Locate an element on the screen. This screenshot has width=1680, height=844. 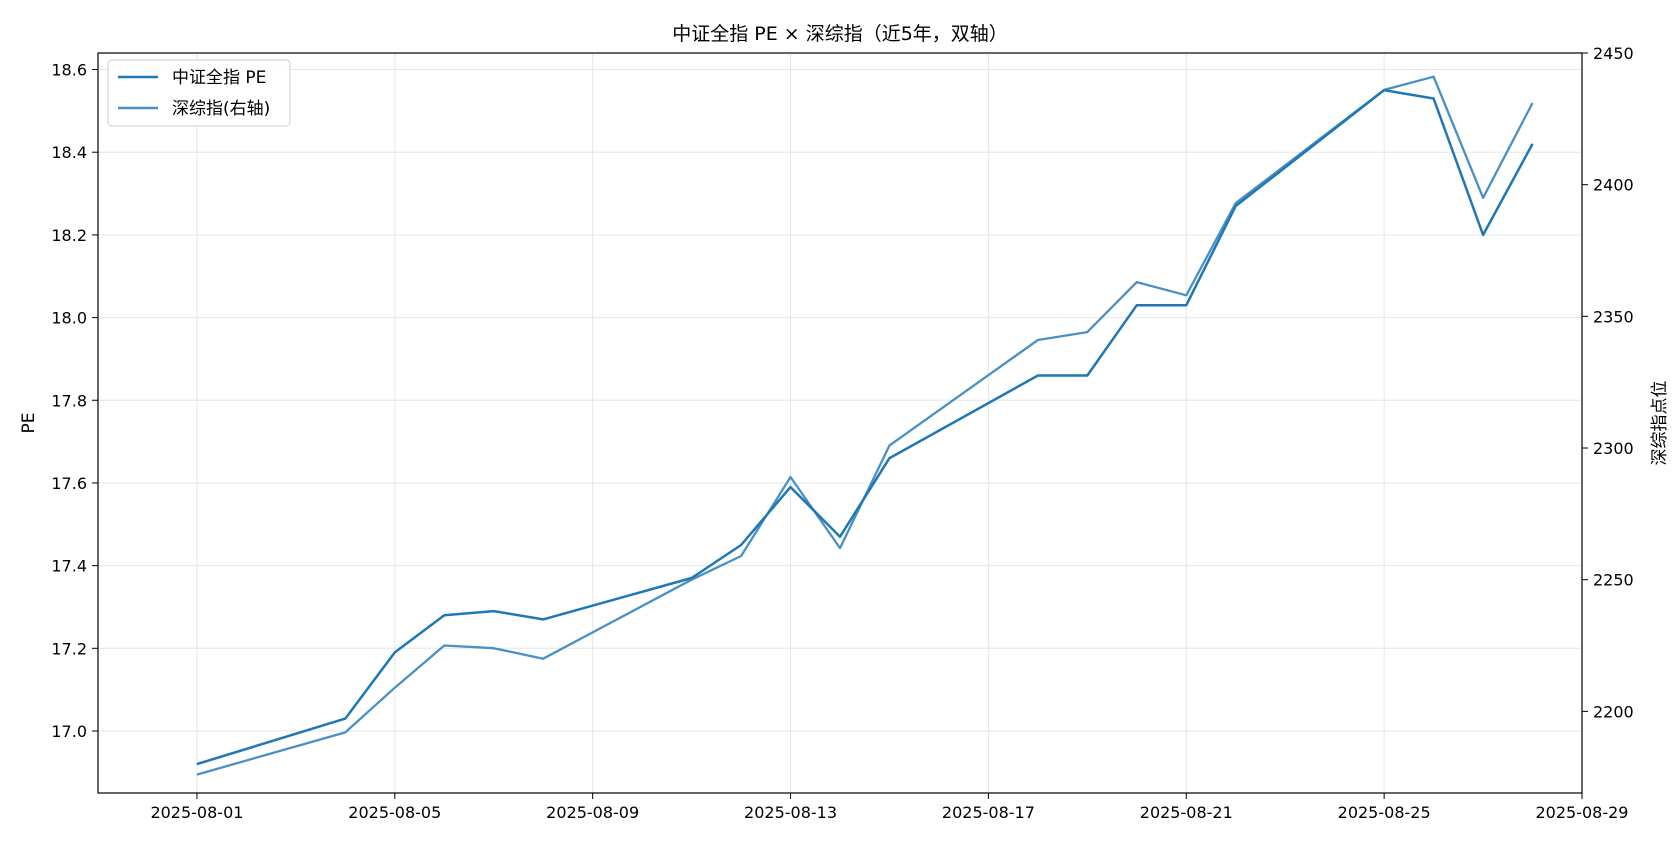
y-tick-label: 17.8 is located at coordinates (69, 400).